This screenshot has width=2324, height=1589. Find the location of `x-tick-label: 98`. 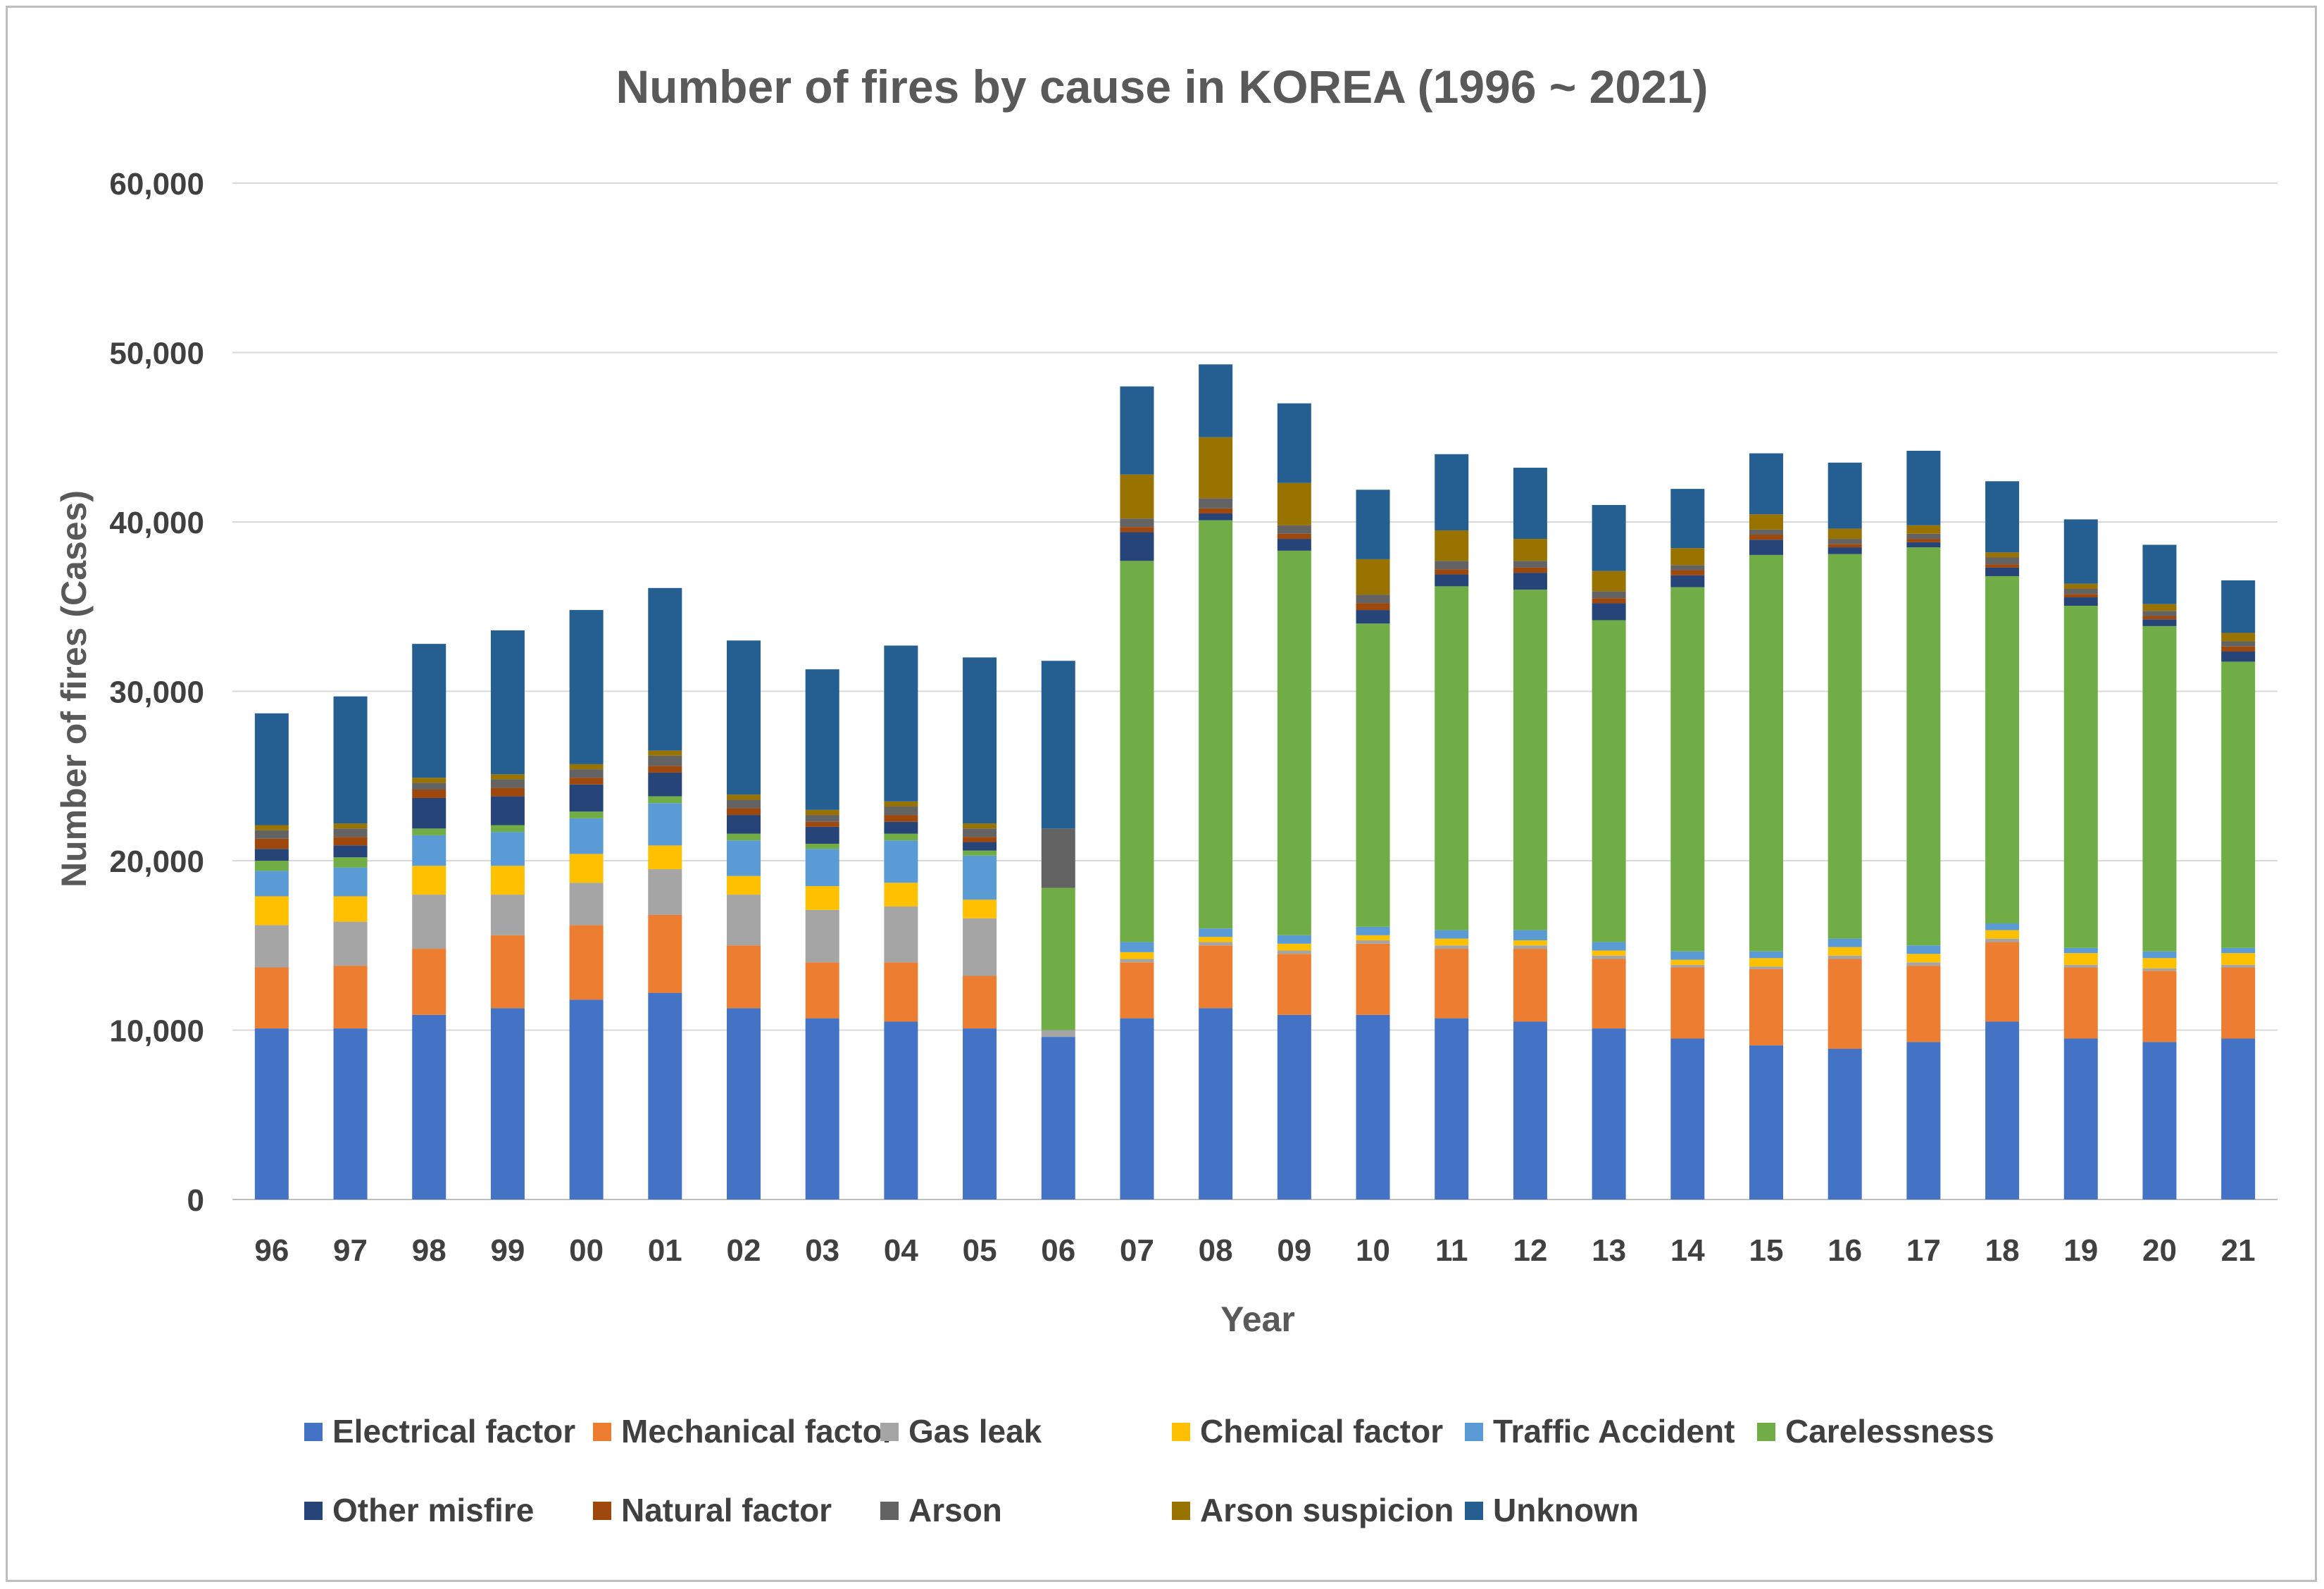

x-tick-label: 98 is located at coordinates (429, 1250).